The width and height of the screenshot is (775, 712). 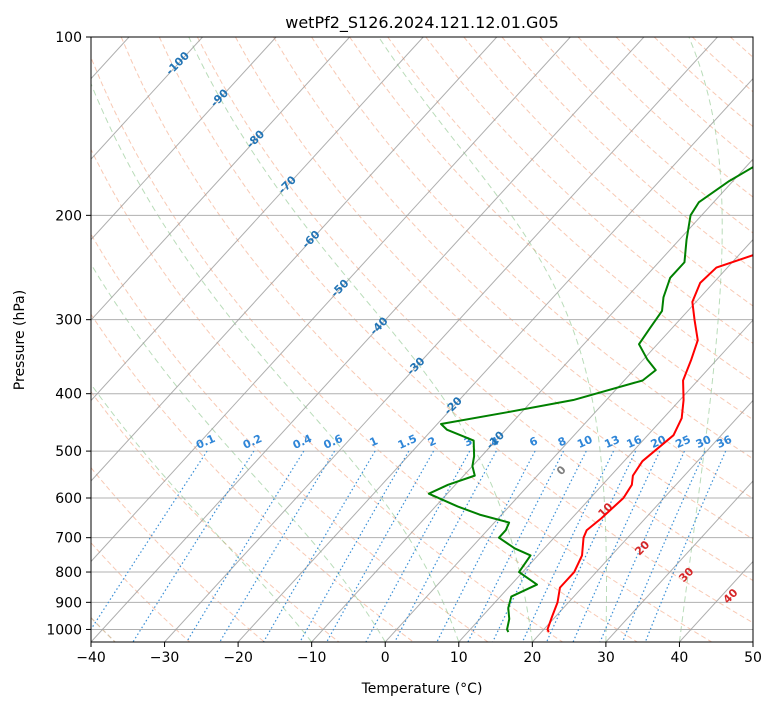 What do you see at coordinates (68, 321) in the screenshot?
I see `y-tick-label: 300` at bounding box center [68, 321].